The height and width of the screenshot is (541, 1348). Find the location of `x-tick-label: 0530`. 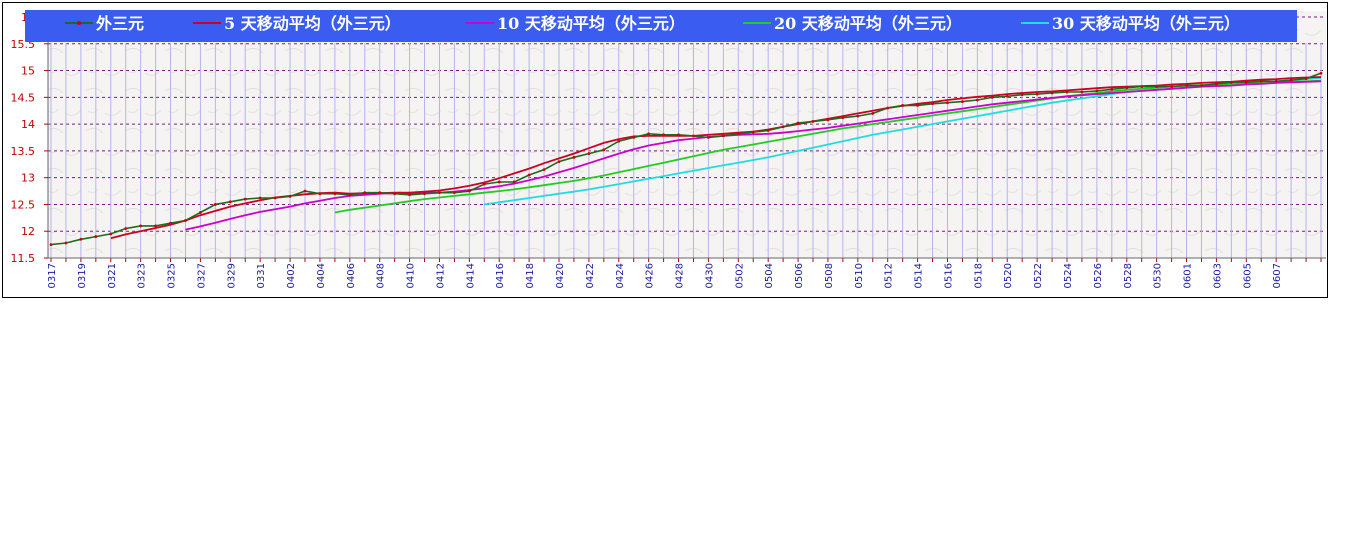

x-tick-label: 0530 is located at coordinates (1158, 275).